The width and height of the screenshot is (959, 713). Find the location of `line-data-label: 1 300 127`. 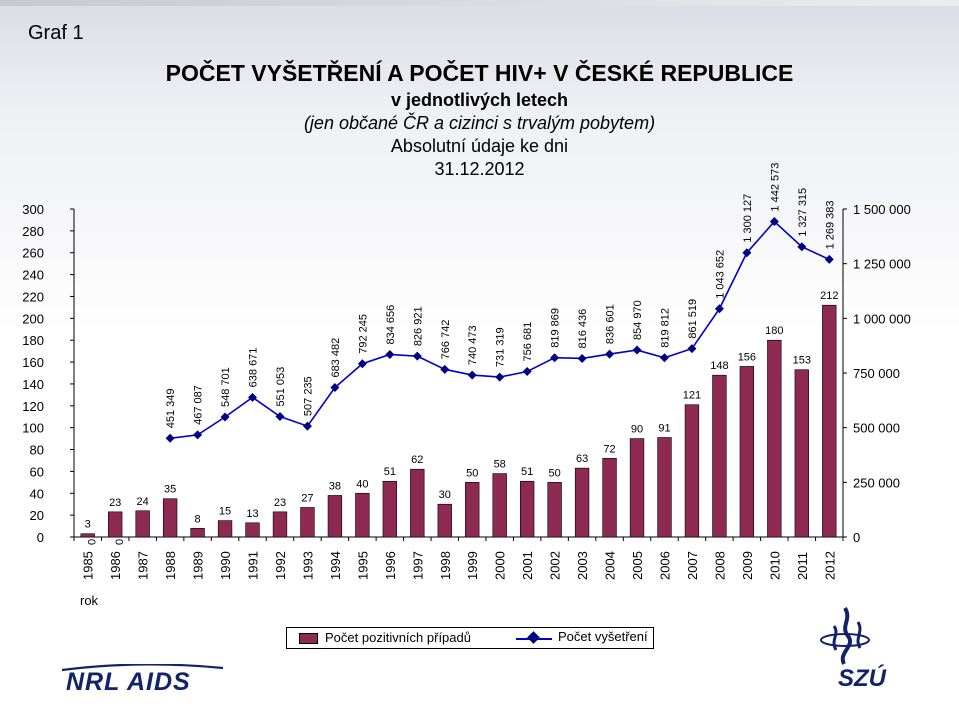

line-data-label: 1 300 127 is located at coordinates (748, 218).